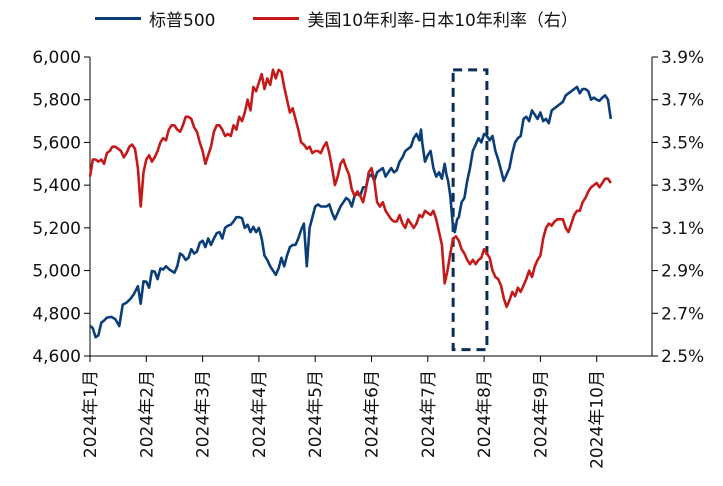 Image resolution: width=723 pixels, height=486 pixels. Describe the element at coordinates (541, 414) in the screenshot. I see `x-tick-label: 2024年9月` at that location.